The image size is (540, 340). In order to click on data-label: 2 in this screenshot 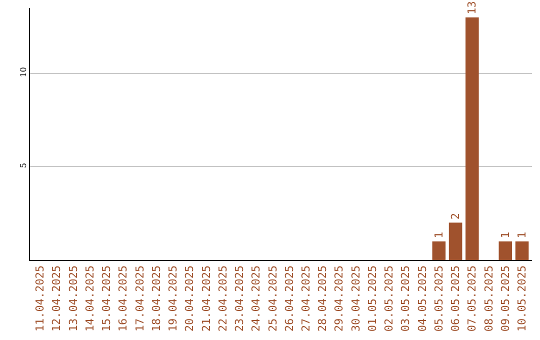, I will do `click(455, 216)`.